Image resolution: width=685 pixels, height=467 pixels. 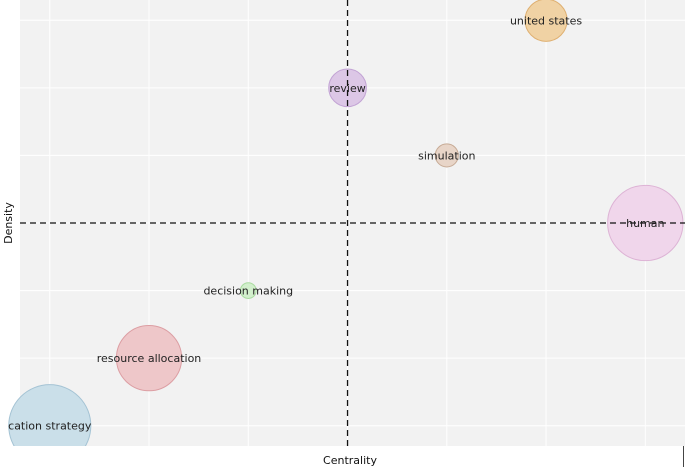 What do you see at coordinates (350, 460) in the screenshot?
I see `x-axis-title: Centrality` at bounding box center [350, 460].